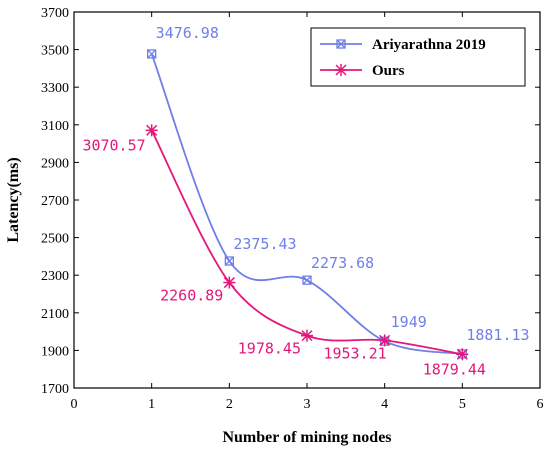  I want to click on x-tick-label: 6, so click(540, 404).